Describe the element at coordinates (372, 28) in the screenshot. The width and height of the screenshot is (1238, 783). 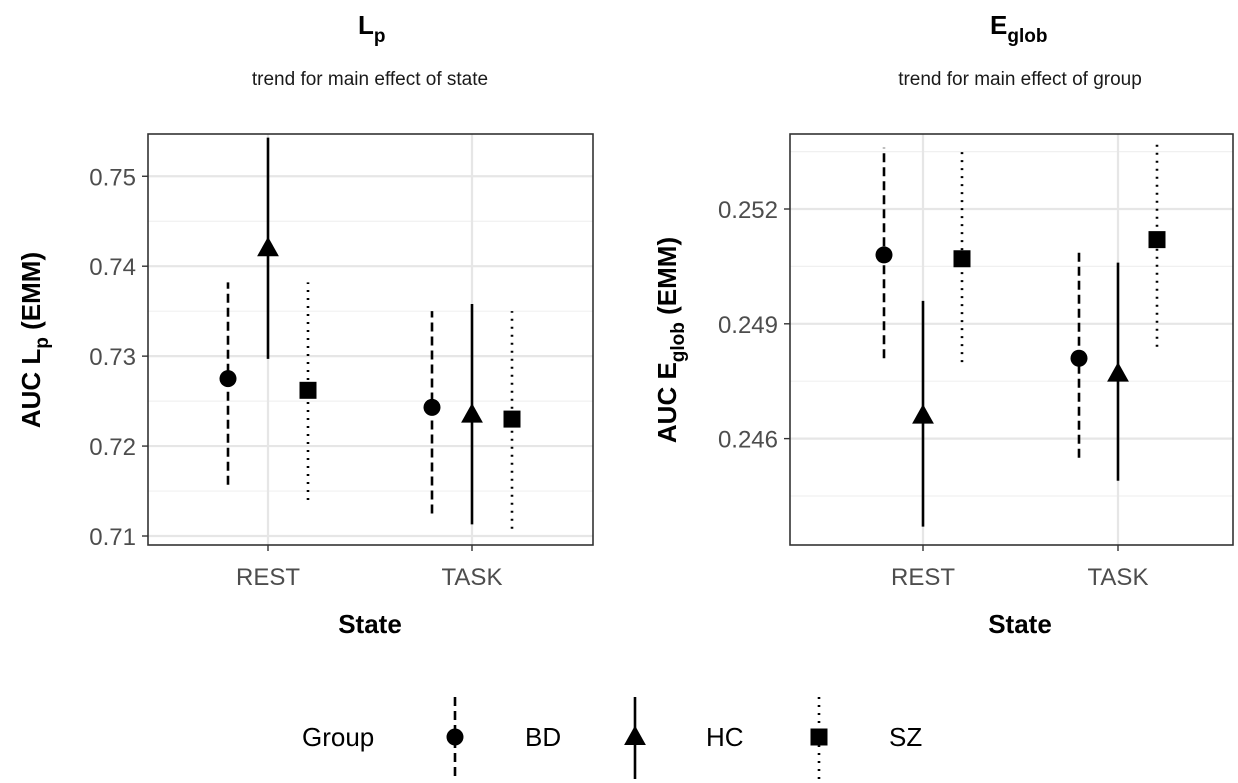
I see `left-title: Lp` at that location.